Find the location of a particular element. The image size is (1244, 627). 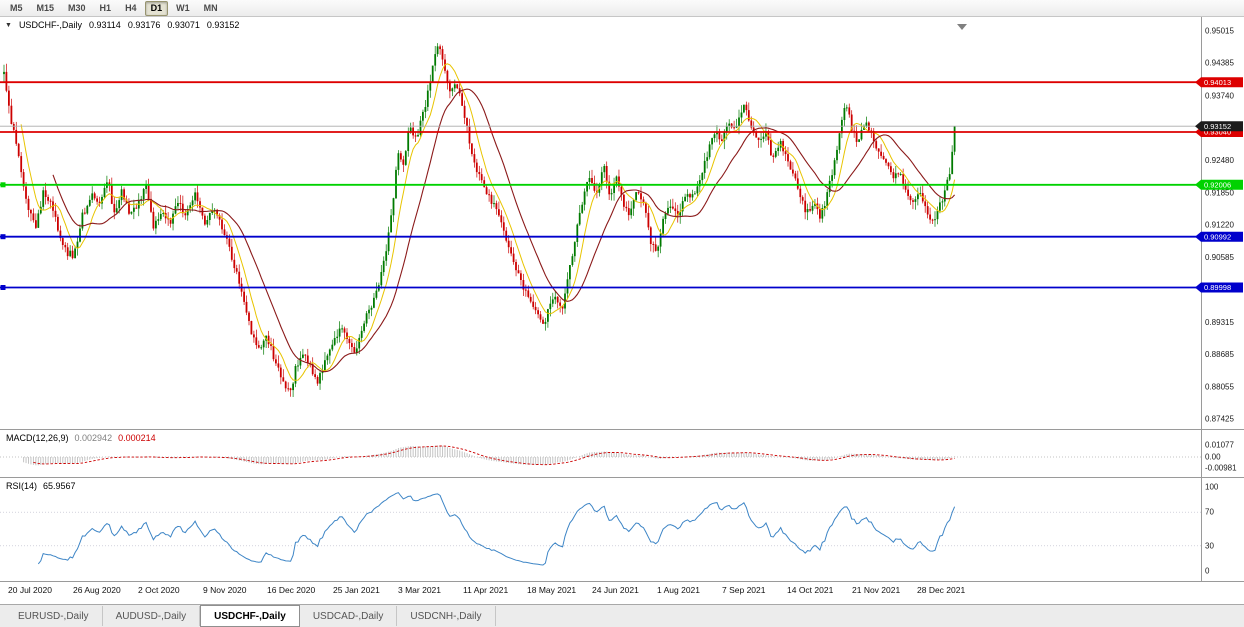

svg-text: 0.93040 is located at coordinates (1217, 132).